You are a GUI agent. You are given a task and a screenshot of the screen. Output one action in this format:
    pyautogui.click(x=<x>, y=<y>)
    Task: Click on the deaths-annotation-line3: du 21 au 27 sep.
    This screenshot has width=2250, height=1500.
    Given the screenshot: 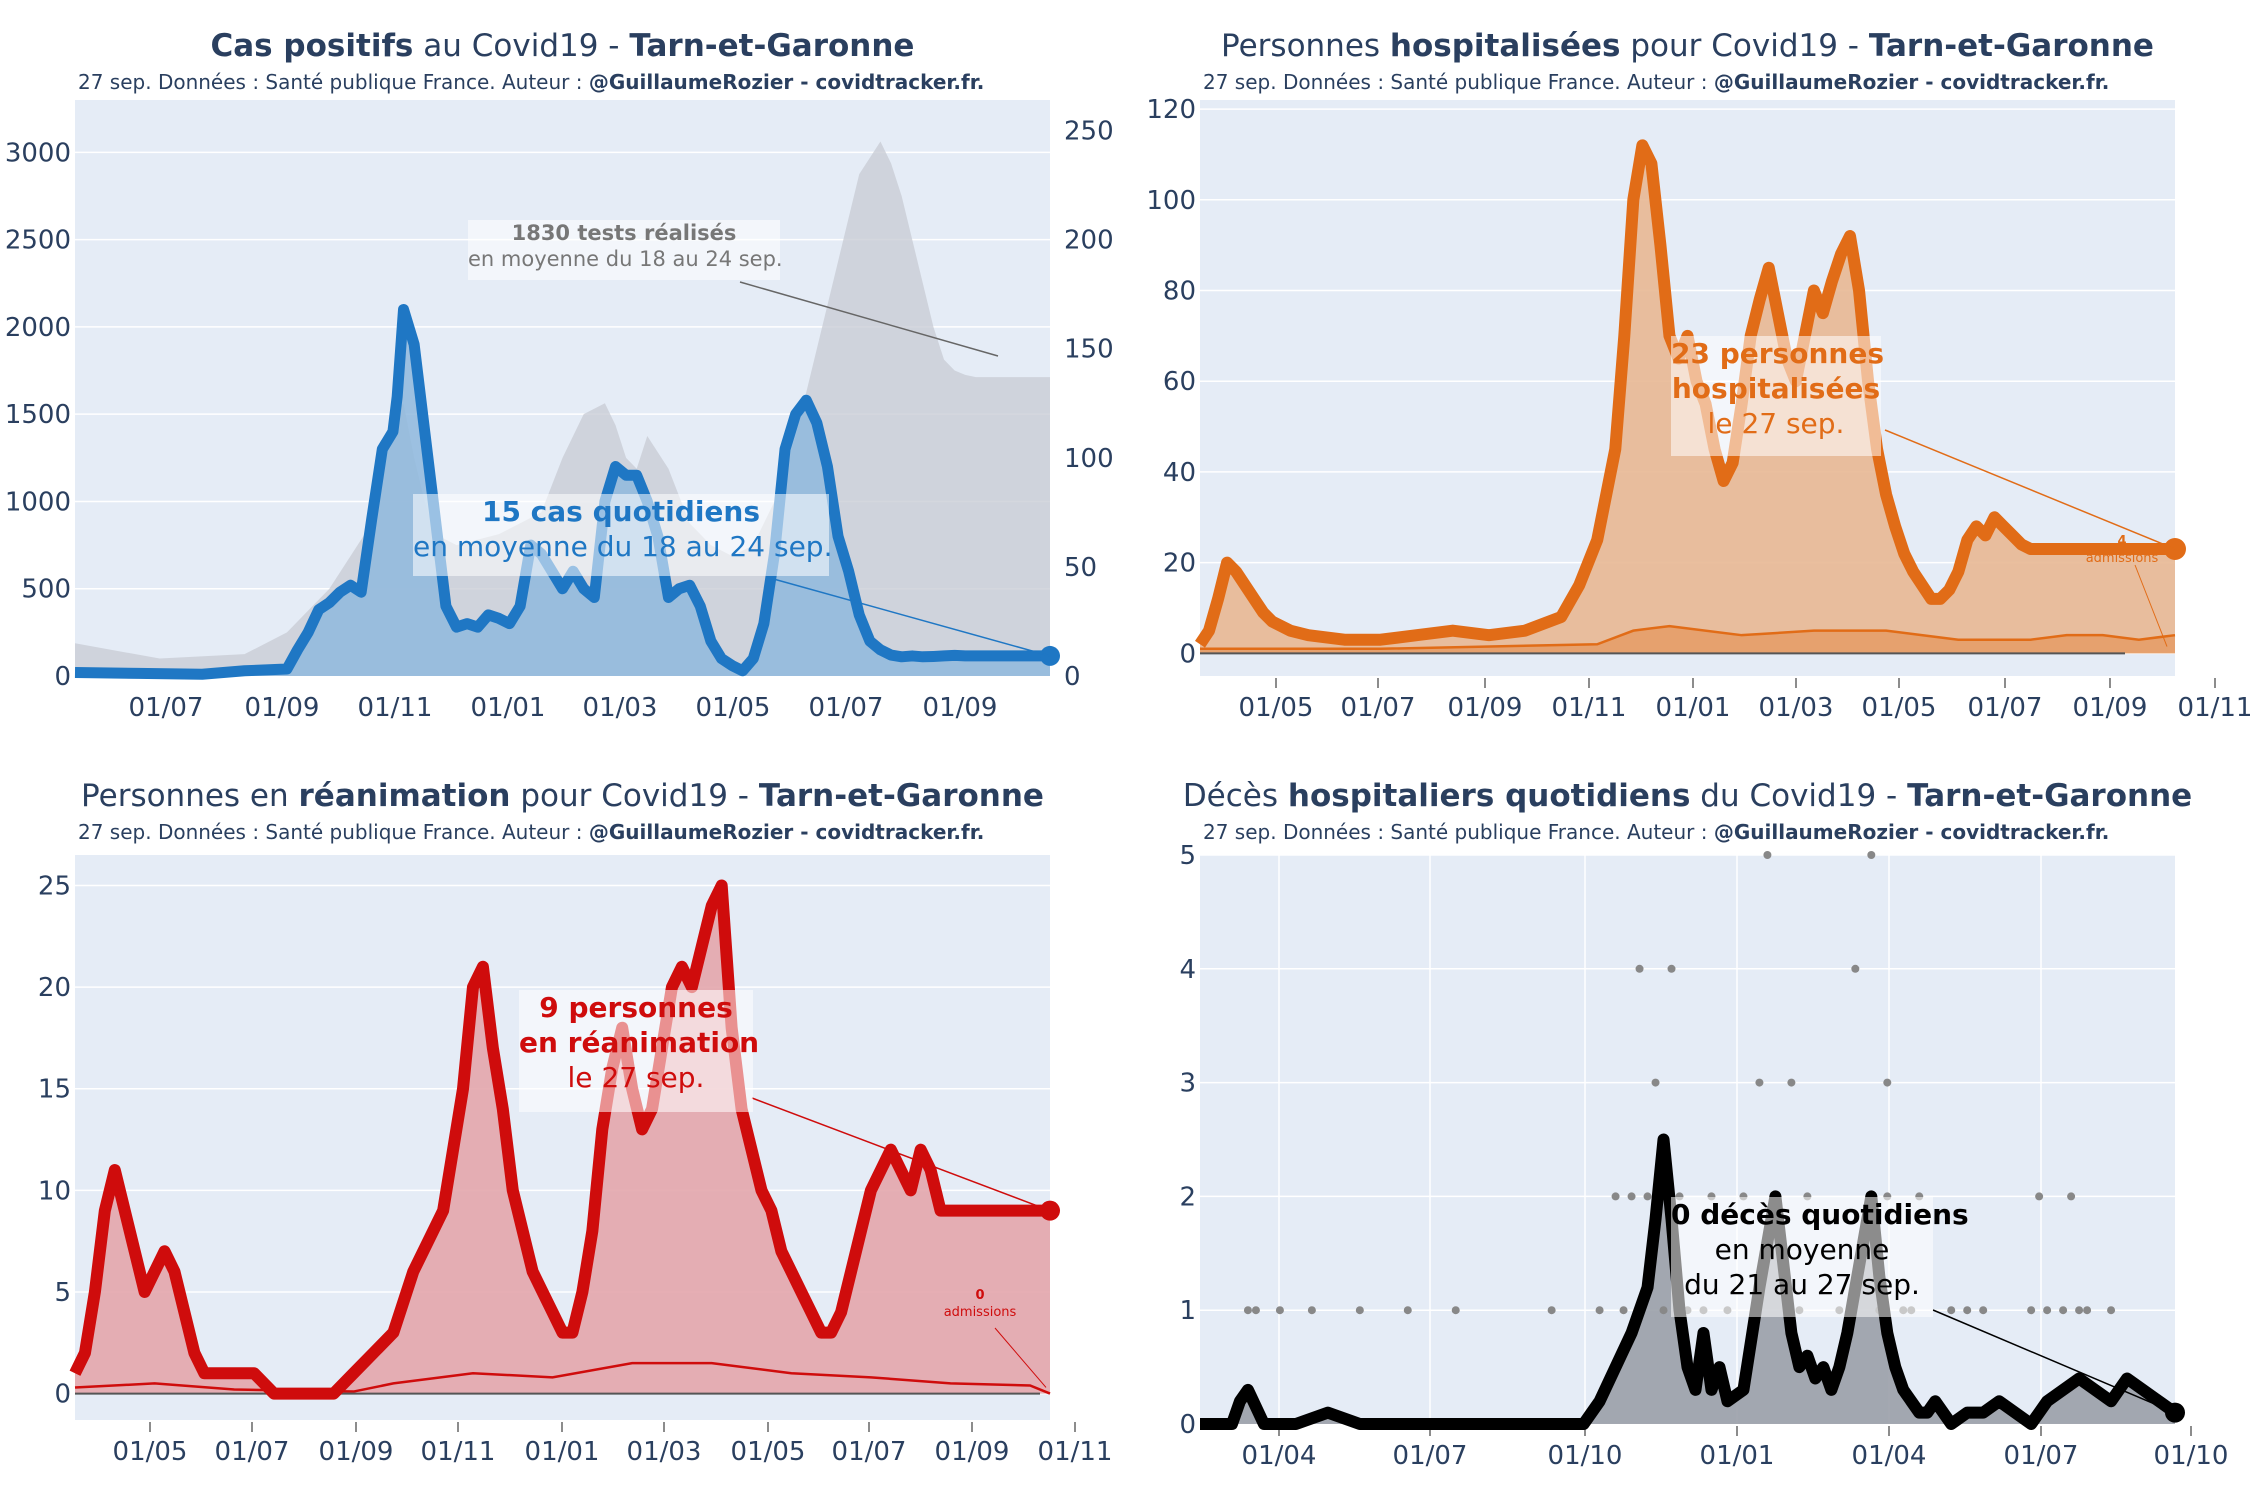 What is the action you would take?
    pyautogui.click(x=1802, y=1284)
    